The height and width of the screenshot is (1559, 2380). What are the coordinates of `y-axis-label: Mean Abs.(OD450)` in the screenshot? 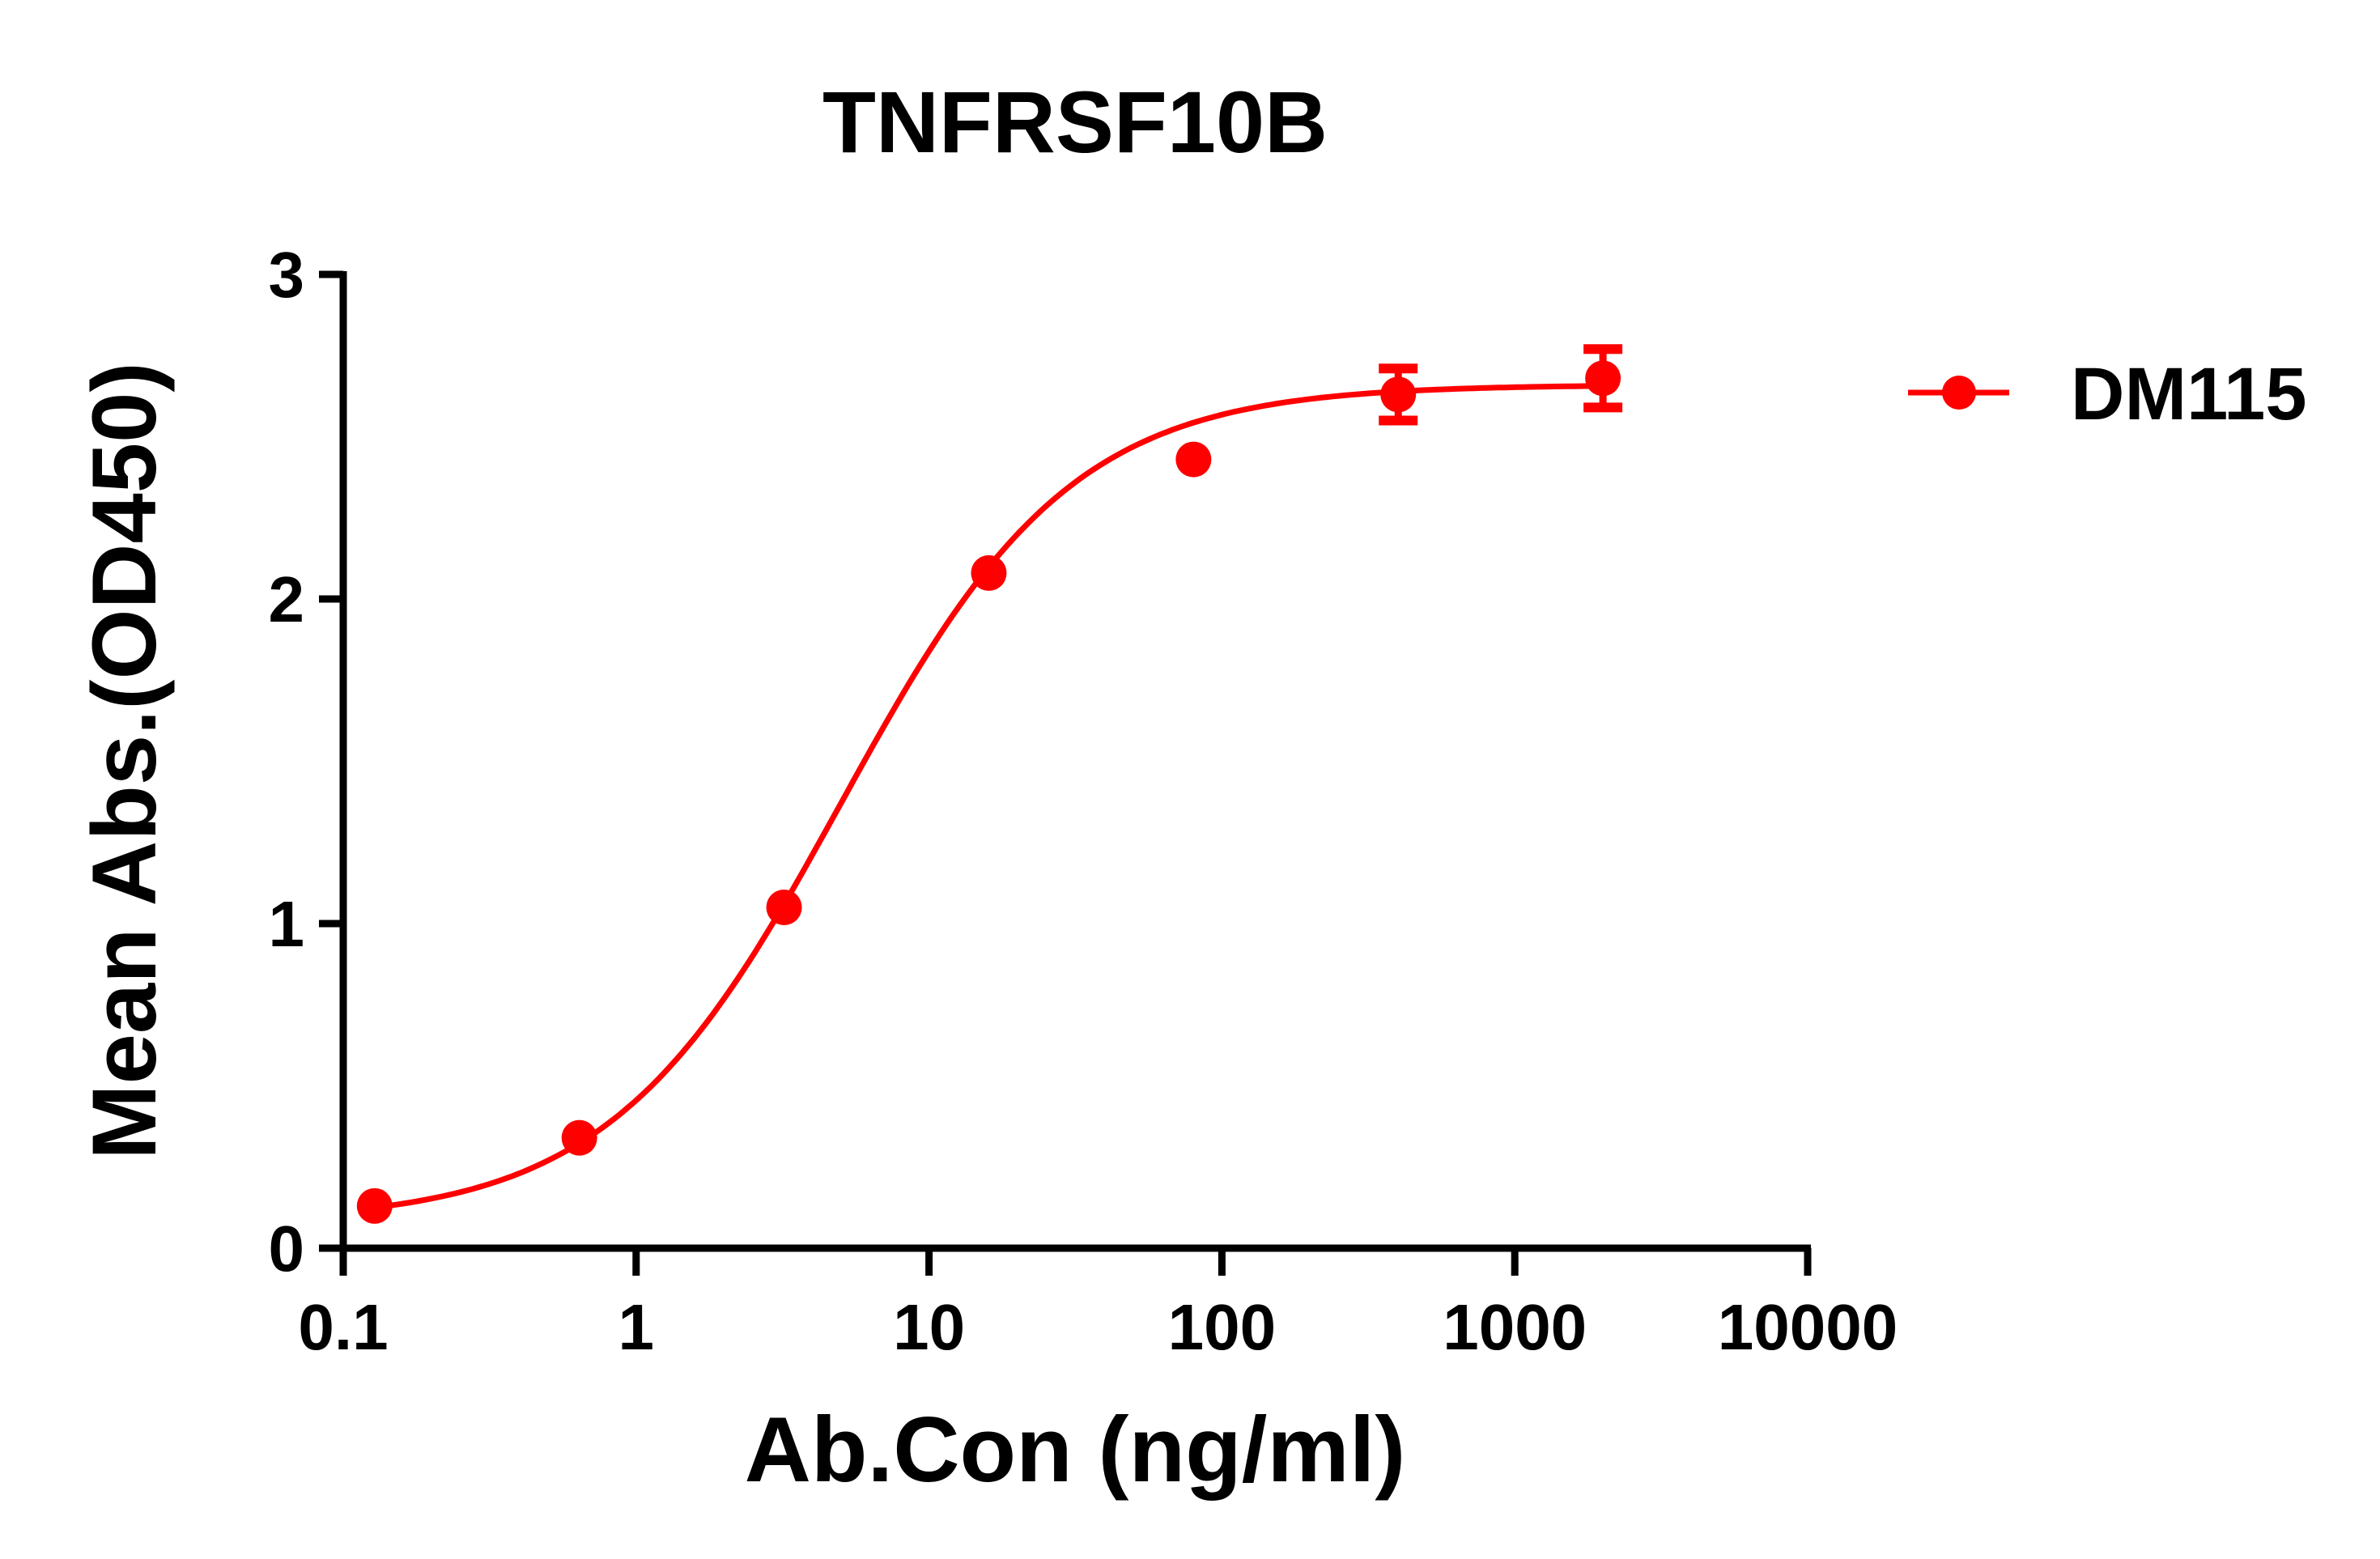 It's located at (125, 761).